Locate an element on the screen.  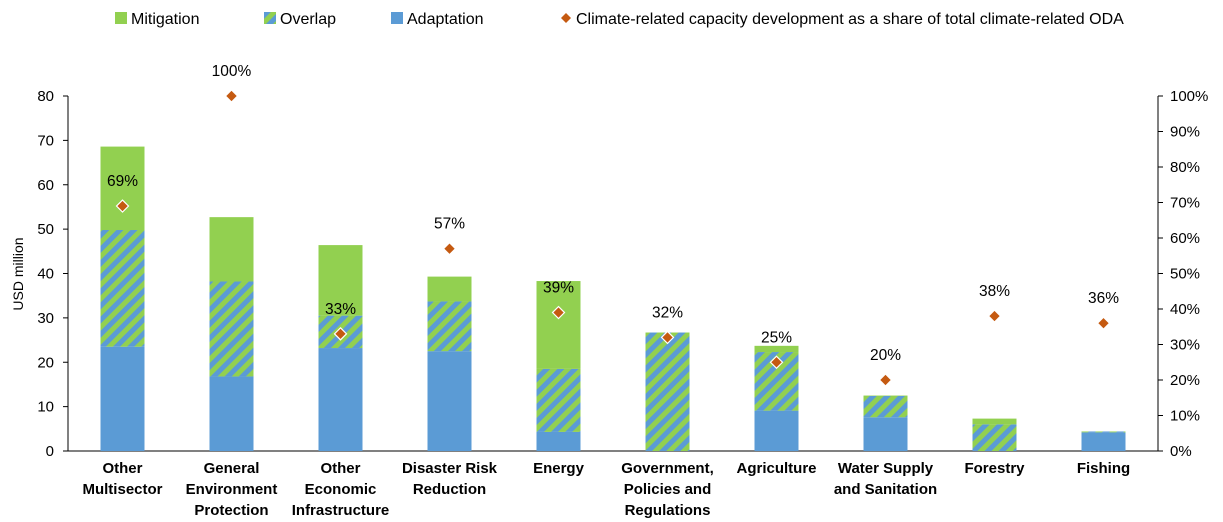
category-label: General is located at coordinates (232, 468).